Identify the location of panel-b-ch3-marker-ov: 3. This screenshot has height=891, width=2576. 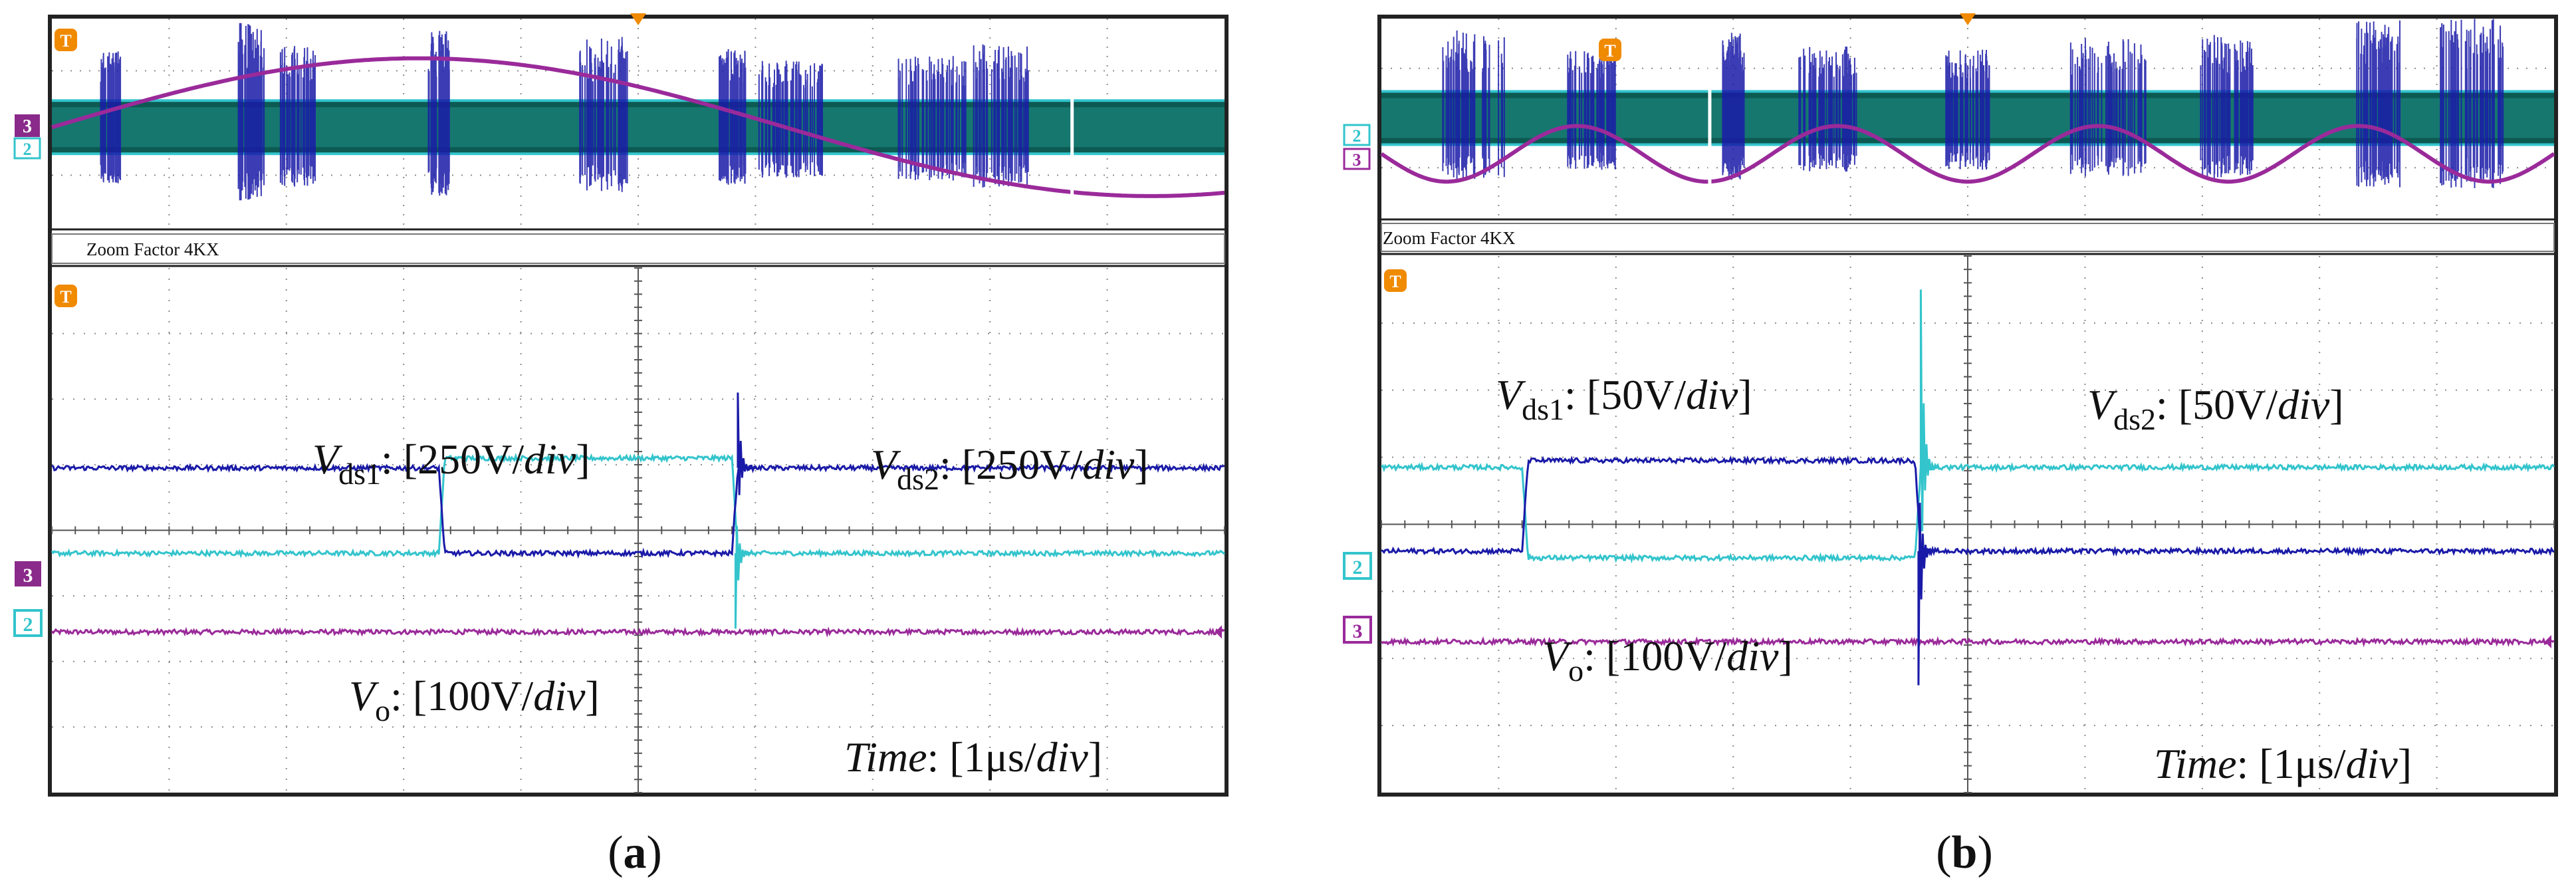
(1357, 159).